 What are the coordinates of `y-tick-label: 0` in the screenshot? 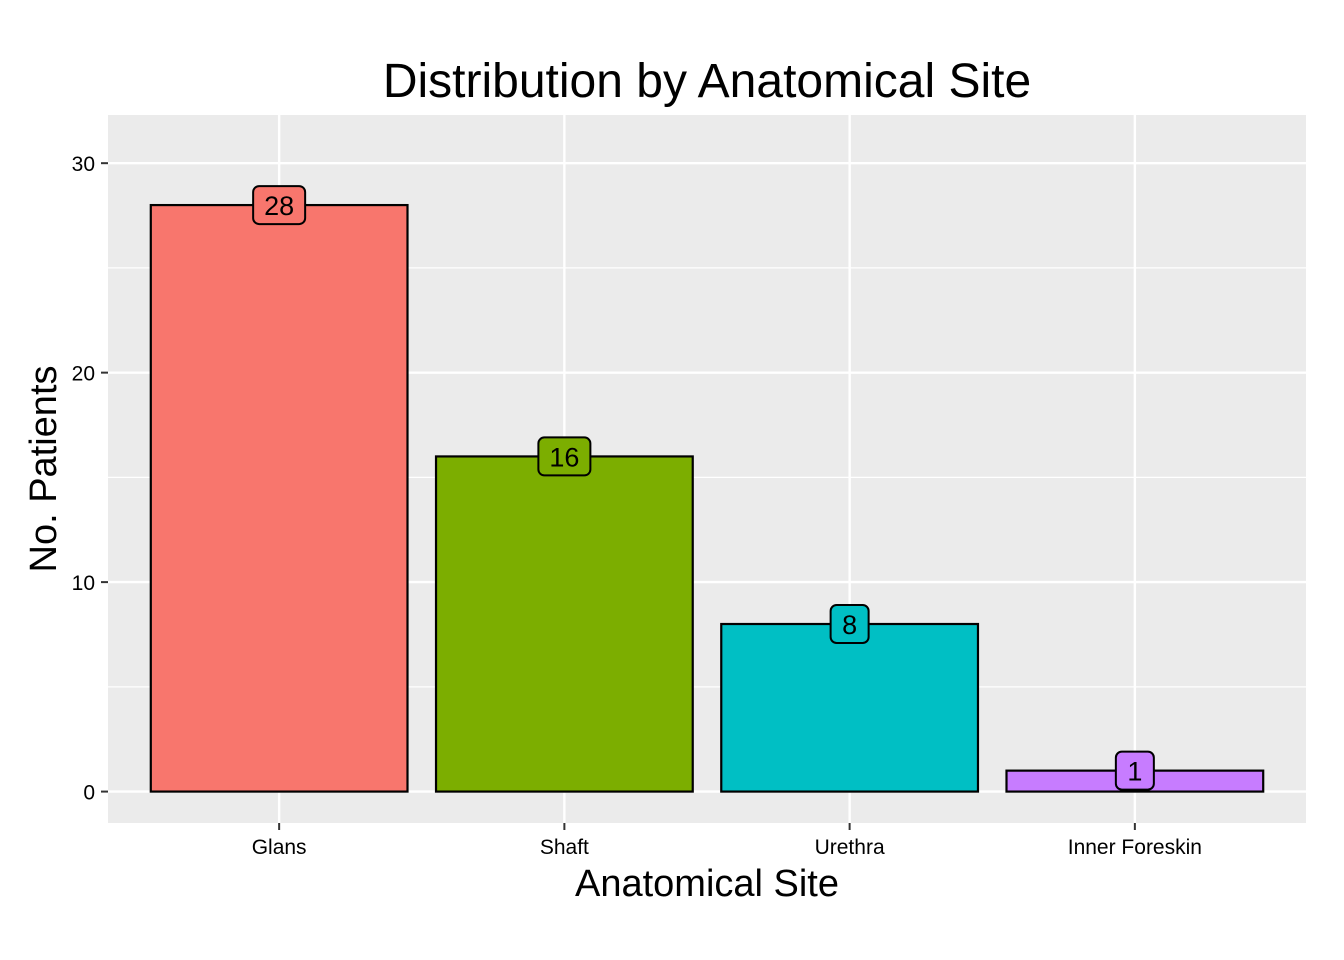 It's located at (89, 793).